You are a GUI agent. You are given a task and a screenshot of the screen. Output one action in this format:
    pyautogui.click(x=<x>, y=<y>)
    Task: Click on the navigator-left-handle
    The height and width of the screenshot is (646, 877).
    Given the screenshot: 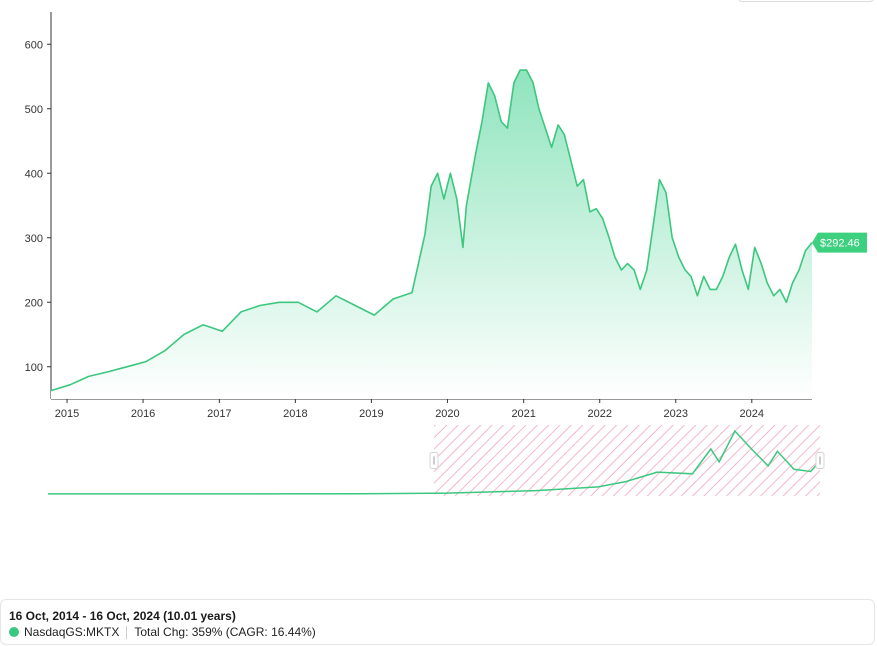 What is the action you would take?
    pyautogui.click(x=434, y=460)
    